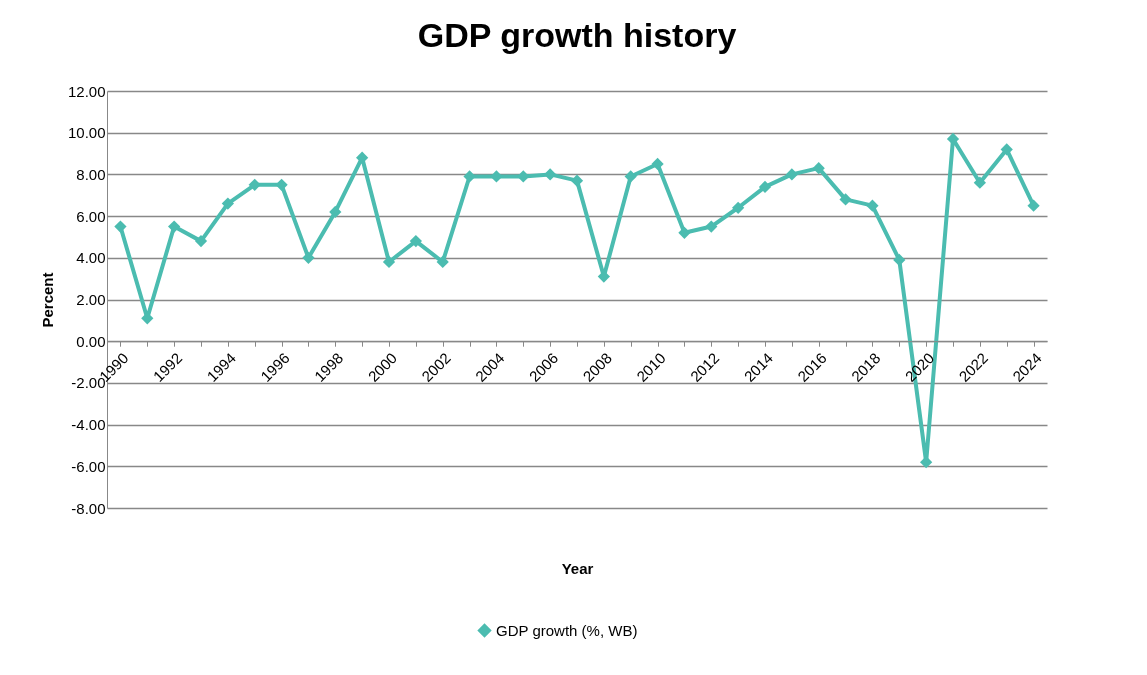  I want to click on chart-title: GDP growth history, so click(577, 35).